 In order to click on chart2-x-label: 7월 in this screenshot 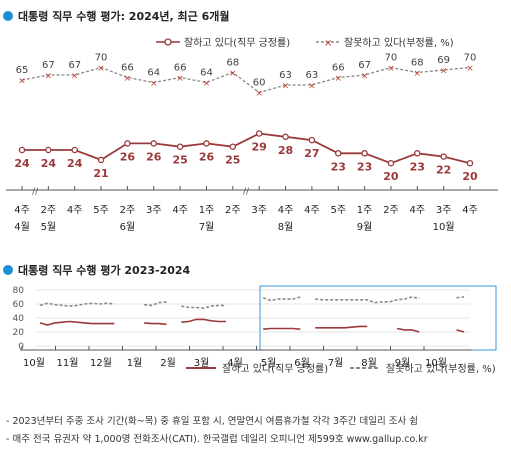, I will do `click(336, 363)`.